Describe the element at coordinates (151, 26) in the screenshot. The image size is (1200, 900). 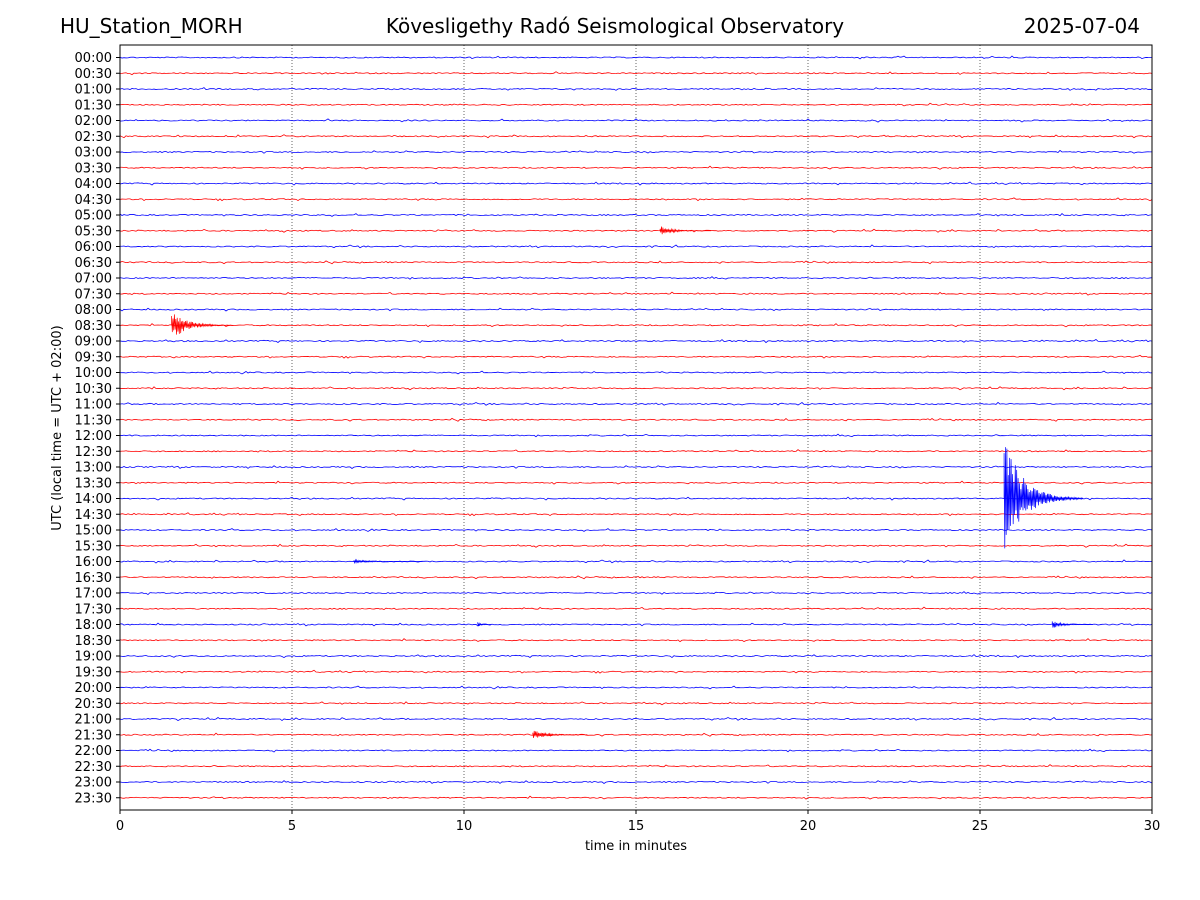
I see `station-title: HU_Station_MORH` at that location.